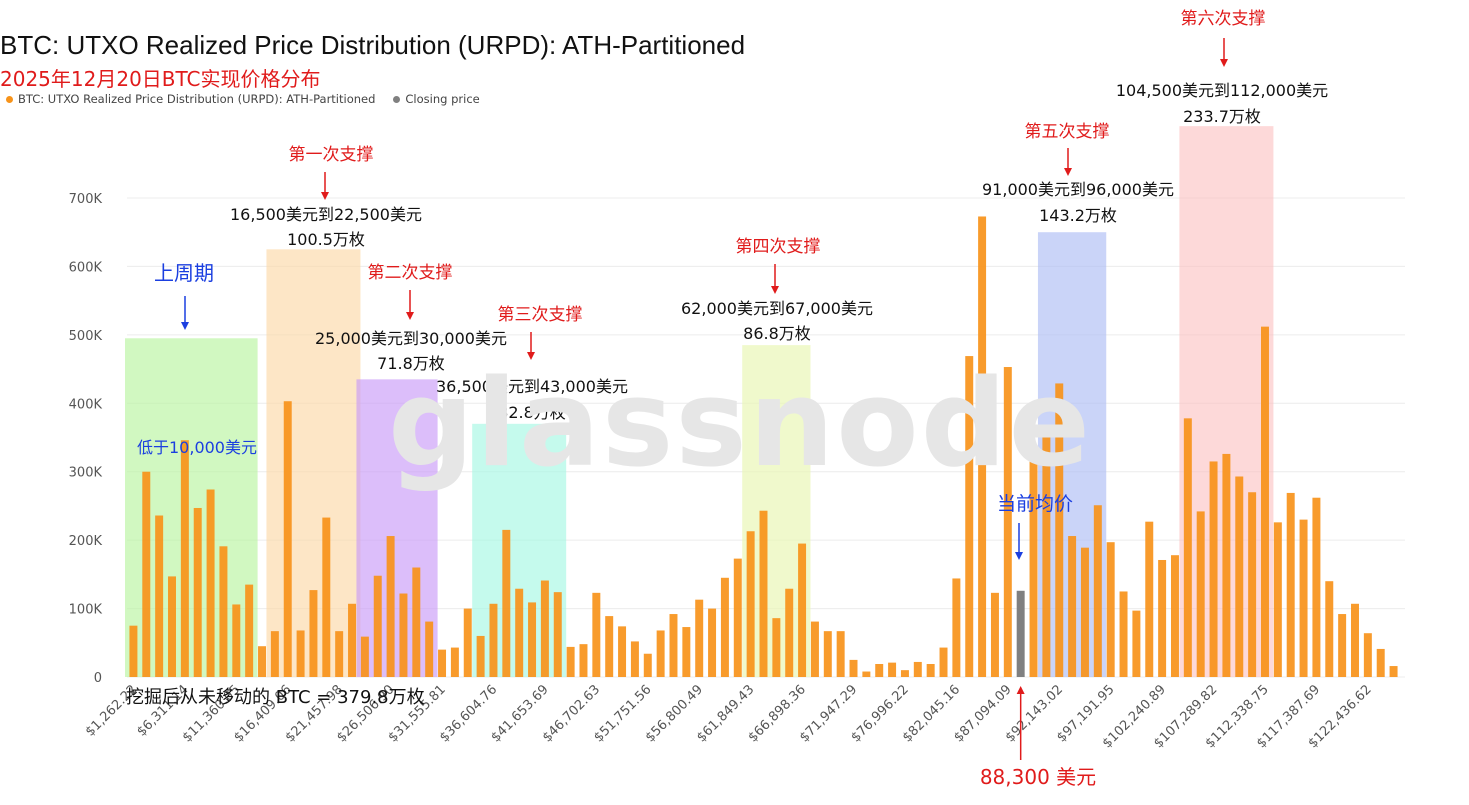 Image resolution: width=1469 pixels, height=805 pixels. Describe the element at coordinates (778, 247) in the screenshot. I see `support-label-4: 第四次支撑` at that location.